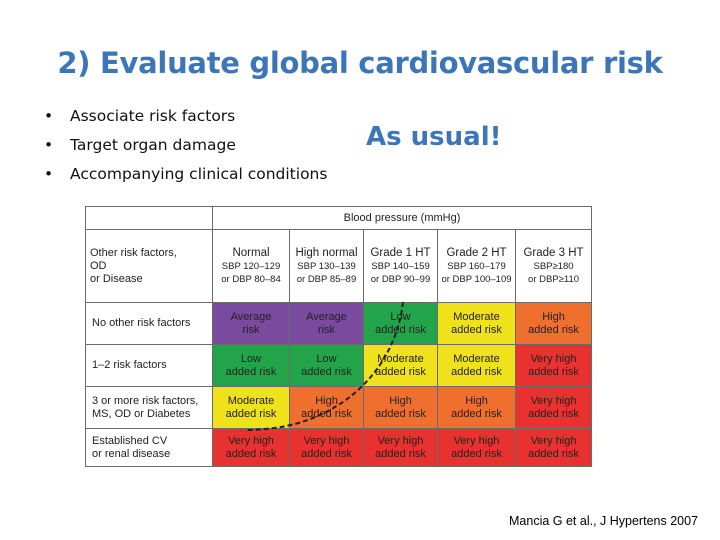 The image size is (720, 540). Describe the element at coordinates (149, 218) in the screenshot. I see `table-corner-blank` at that location.